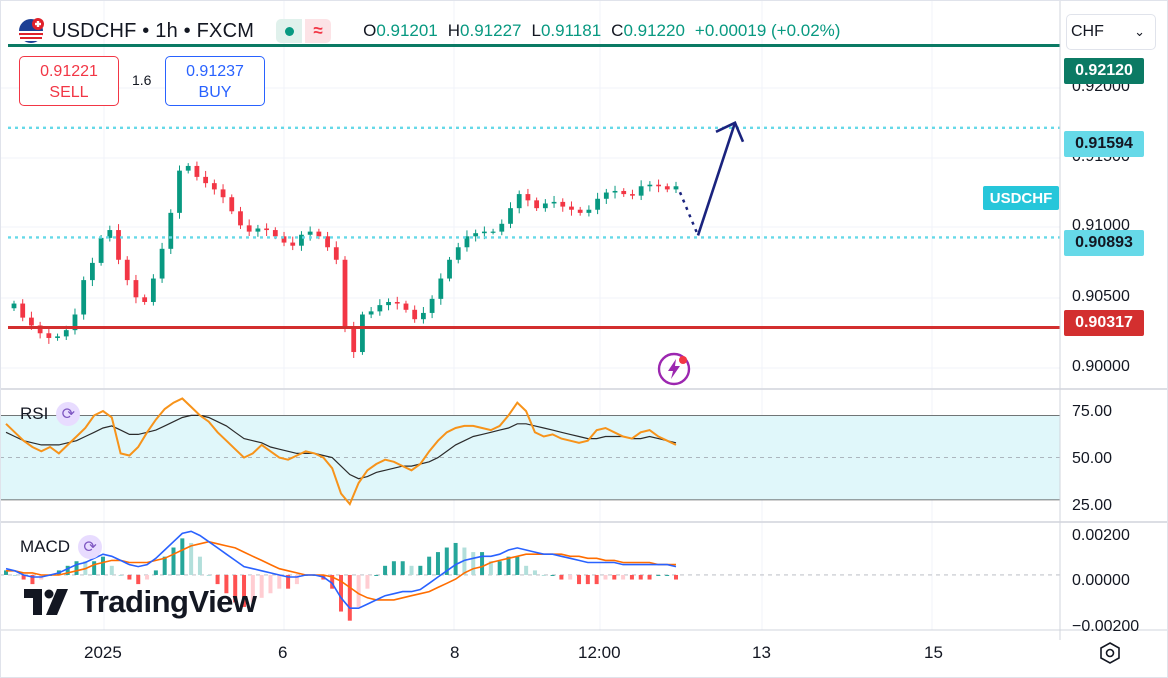 The width and height of the screenshot is (1168, 678). What do you see at coordinates (283, 652) in the screenshot?
I see `time-label: 6` at bounding box center [283, 652].